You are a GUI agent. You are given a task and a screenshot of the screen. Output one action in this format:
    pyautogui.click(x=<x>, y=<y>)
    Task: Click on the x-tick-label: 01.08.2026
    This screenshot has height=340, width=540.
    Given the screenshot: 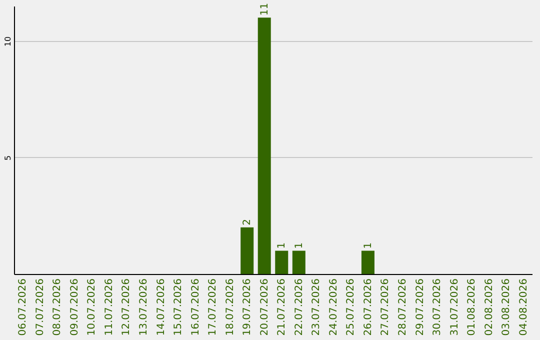 What is the action you would take?
    pyautogui.click(x=472, y=307)
    